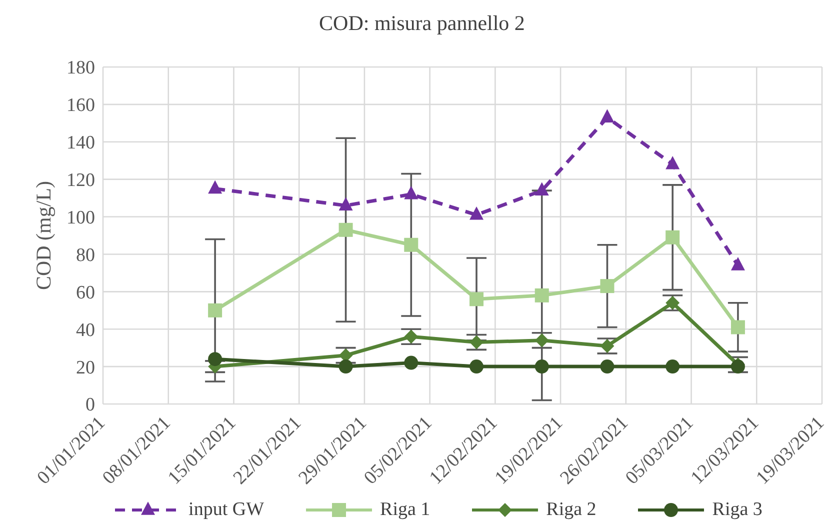 The width and height of the screenshot is (836, 526). I want to click on y-tick-label: 20, so click(85, 367).